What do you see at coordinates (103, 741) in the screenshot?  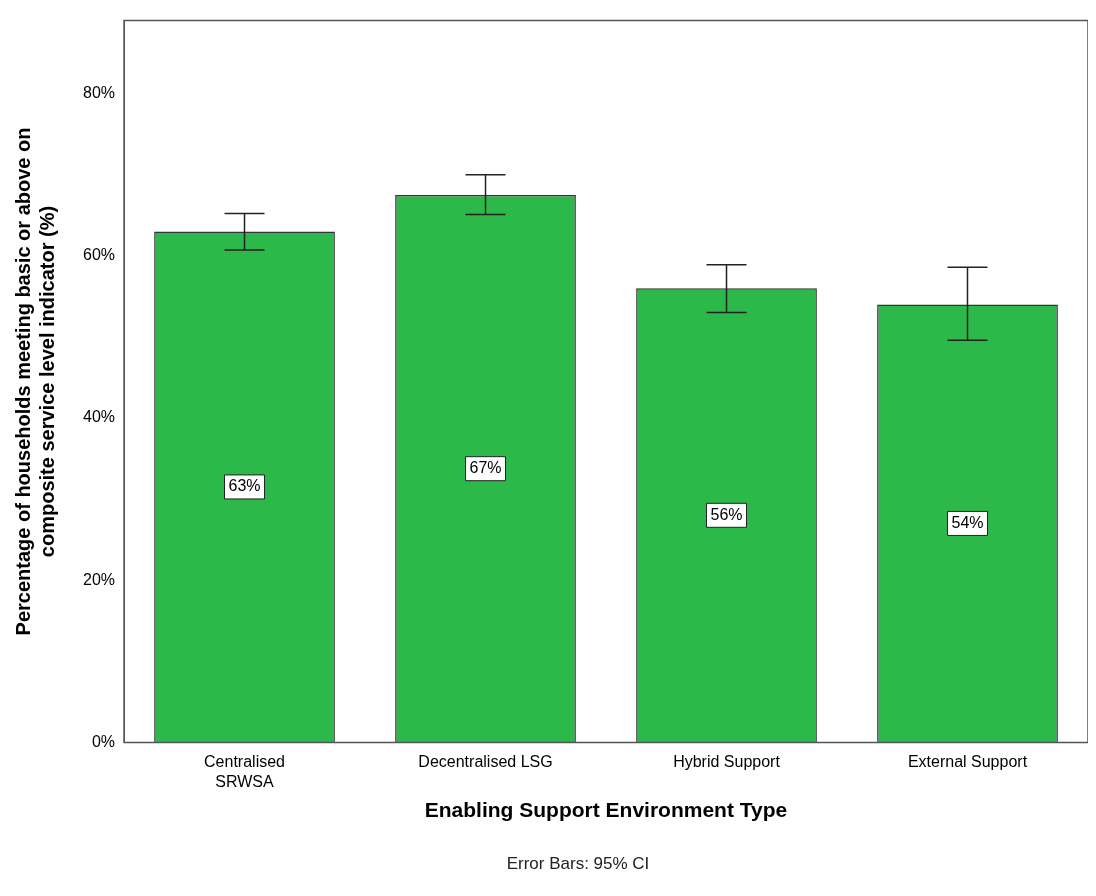 I see `y-tick-label: 0%` at bounding box center [103, 741].